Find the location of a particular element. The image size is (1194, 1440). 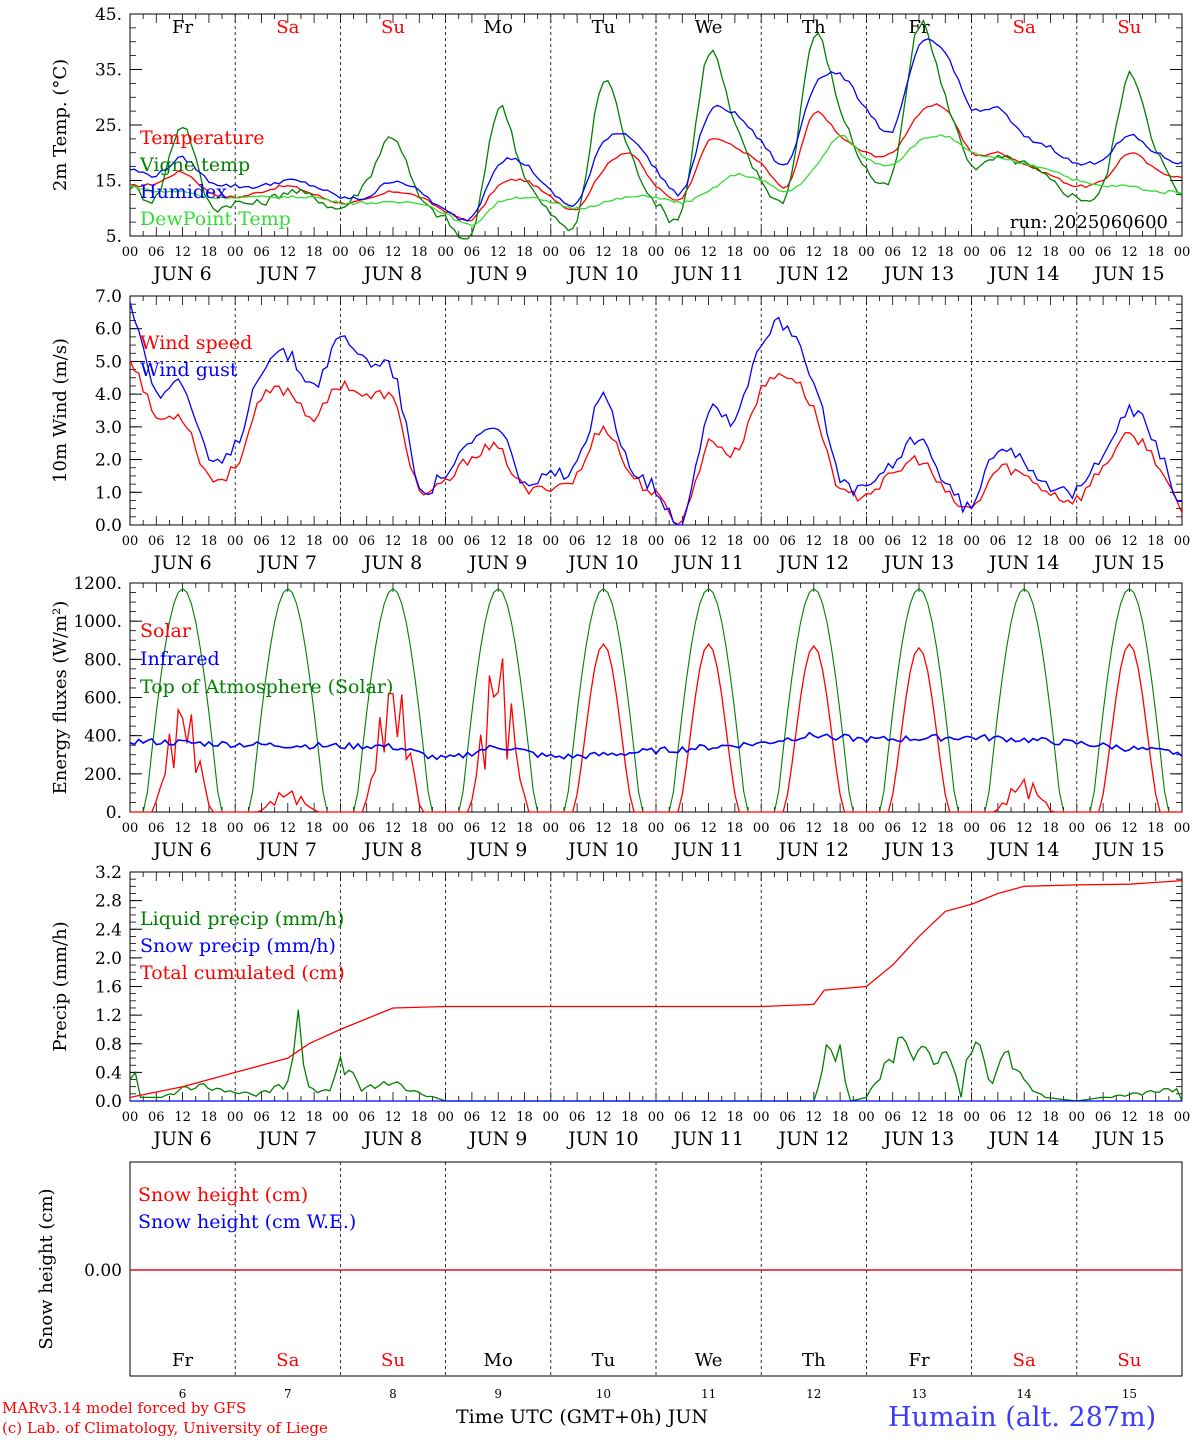

y-tick-label: 25. is located at coordinates (108, 126).